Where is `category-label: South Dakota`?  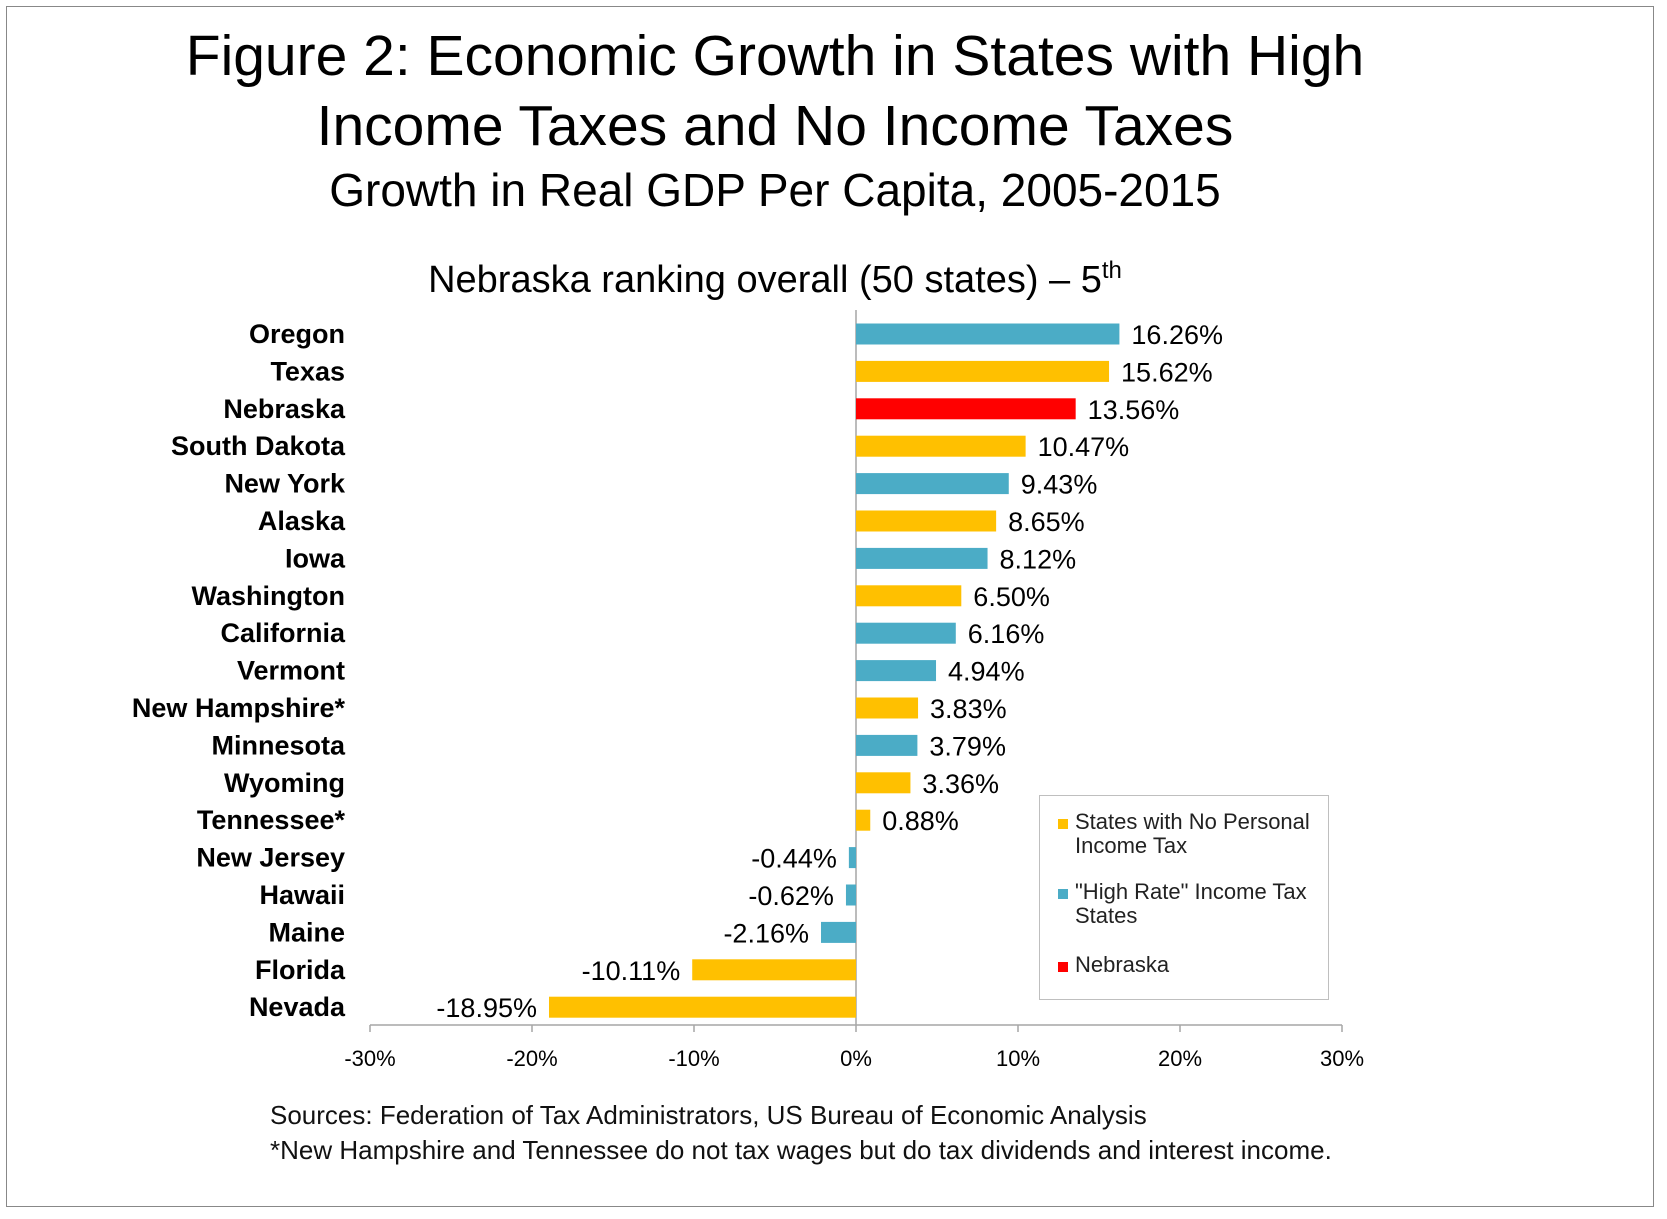 category-label: South Dakota is located at coordinates (258, 446).